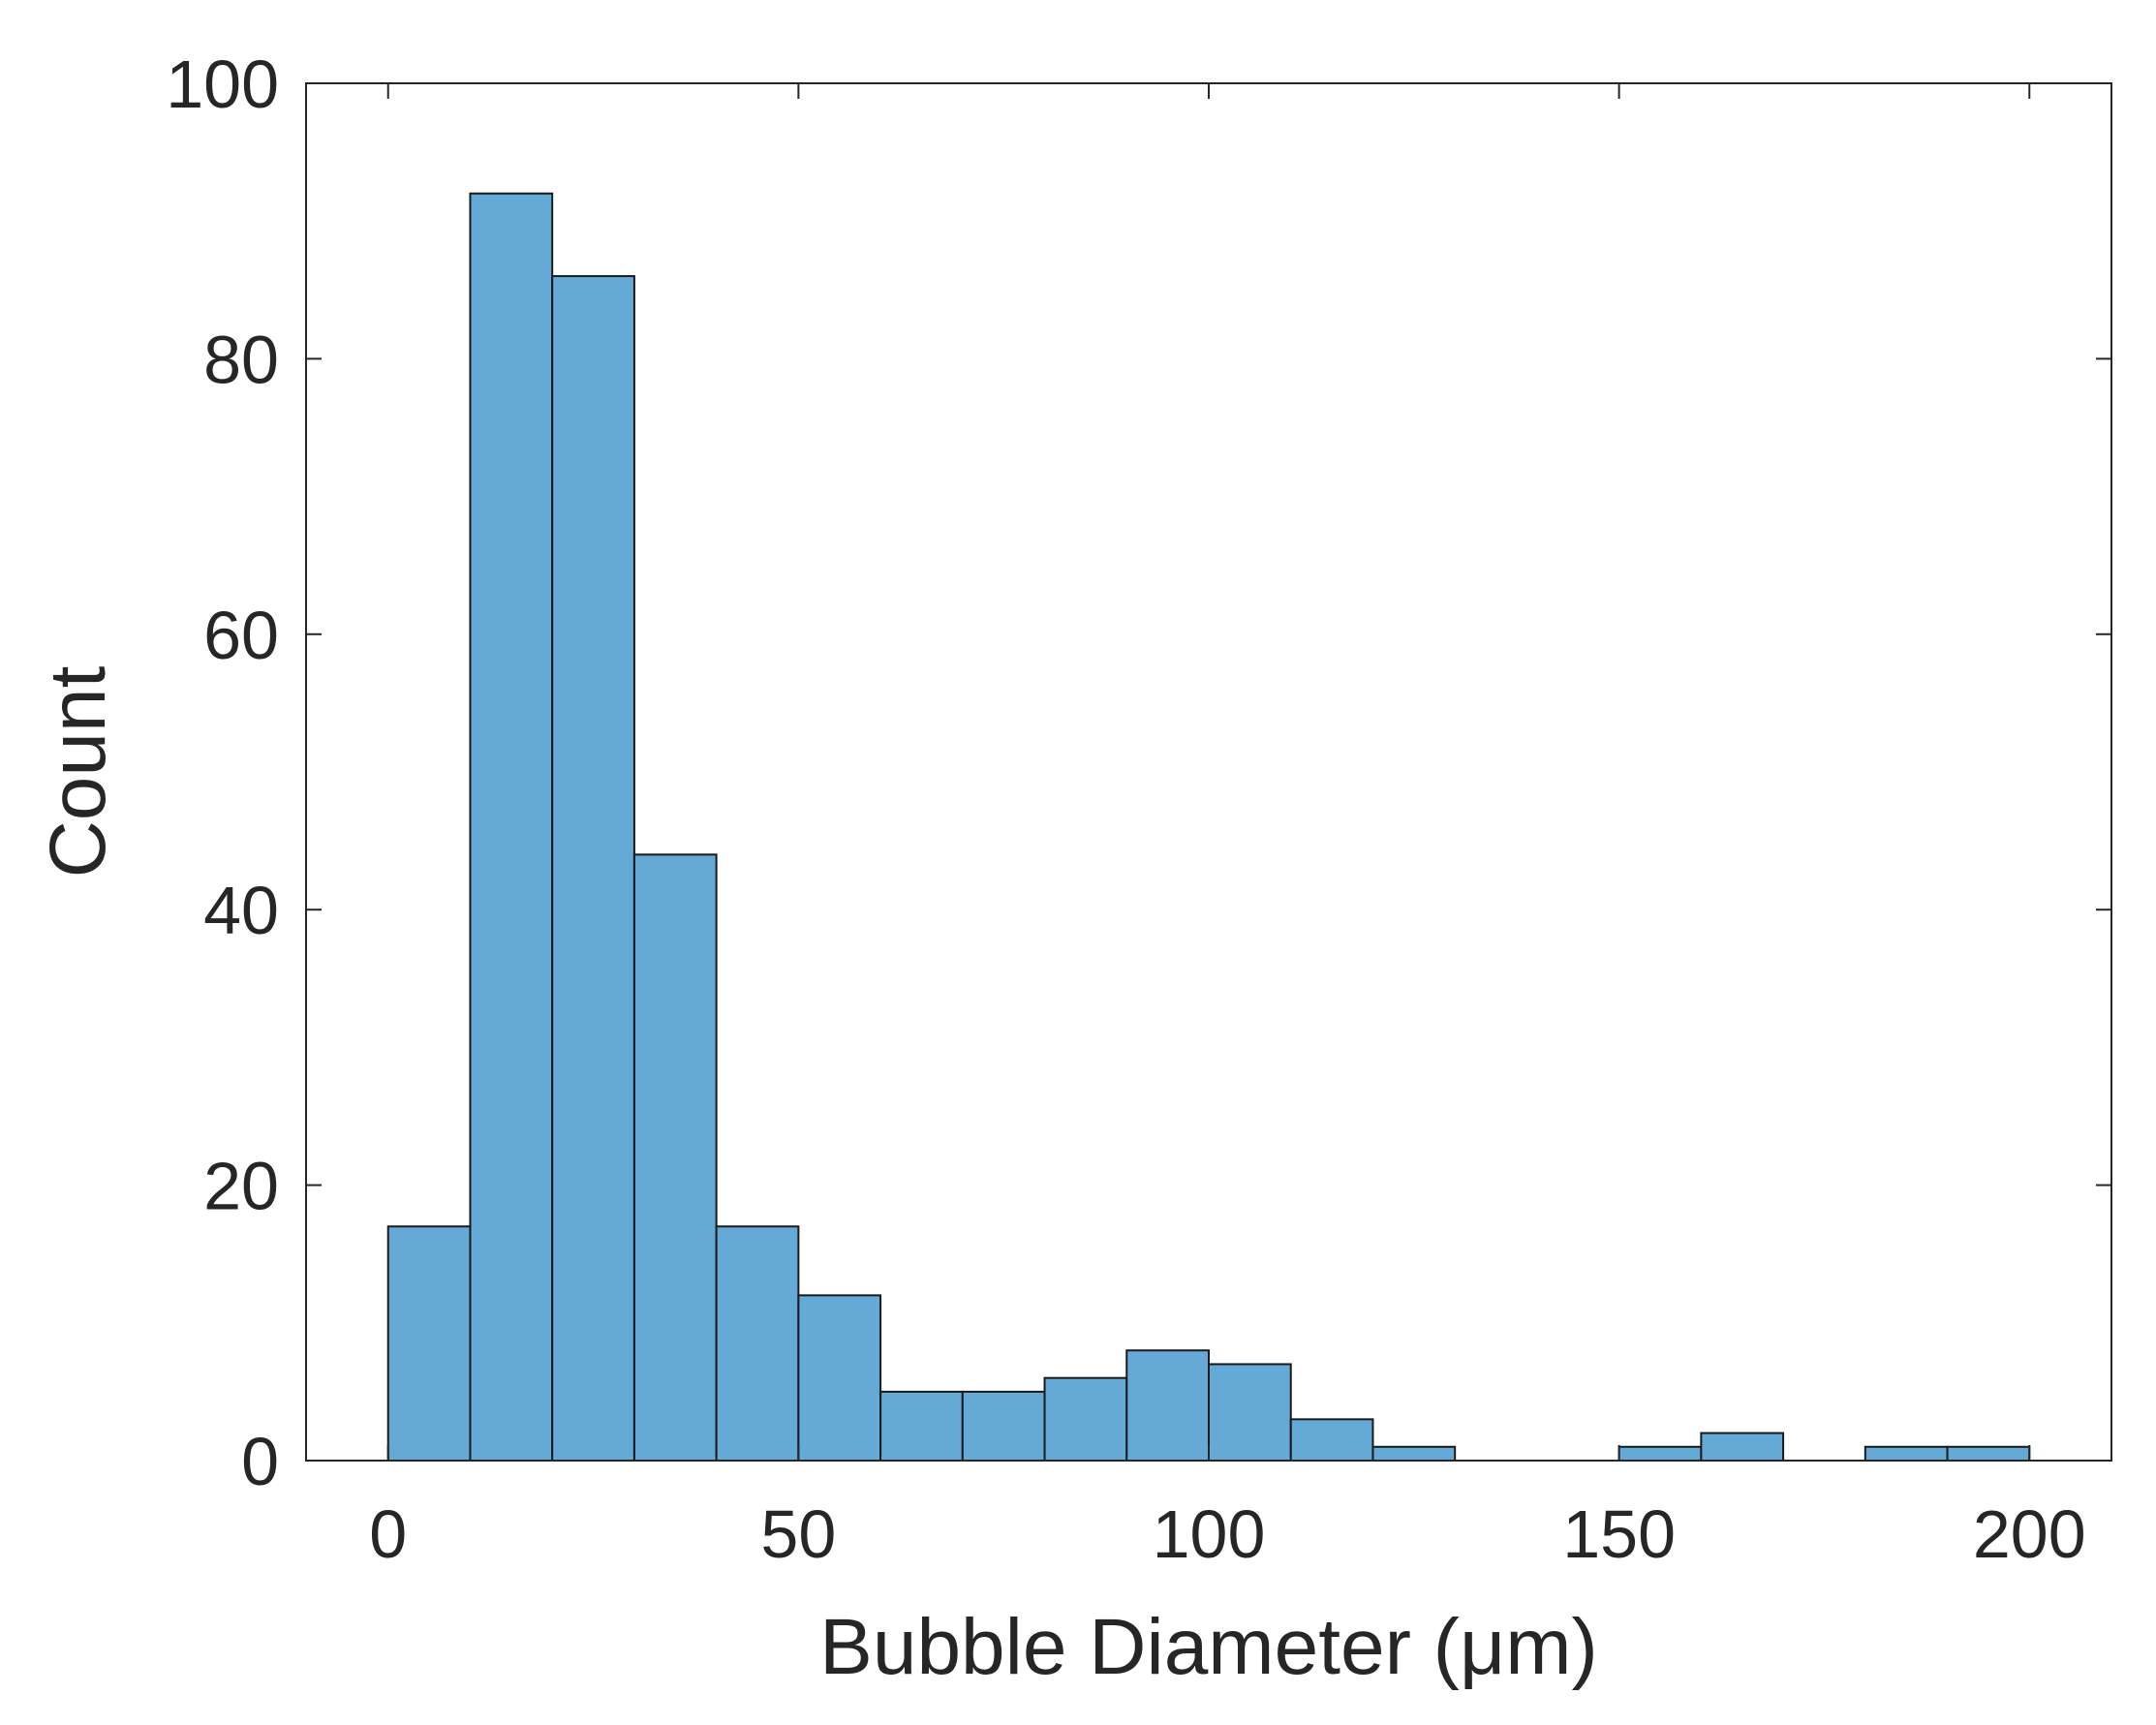 The image size is (2156, 1725). Describe the element at coordinates (798, 1534) in the screenshot. I see `x-tick-label: 50` at that location.